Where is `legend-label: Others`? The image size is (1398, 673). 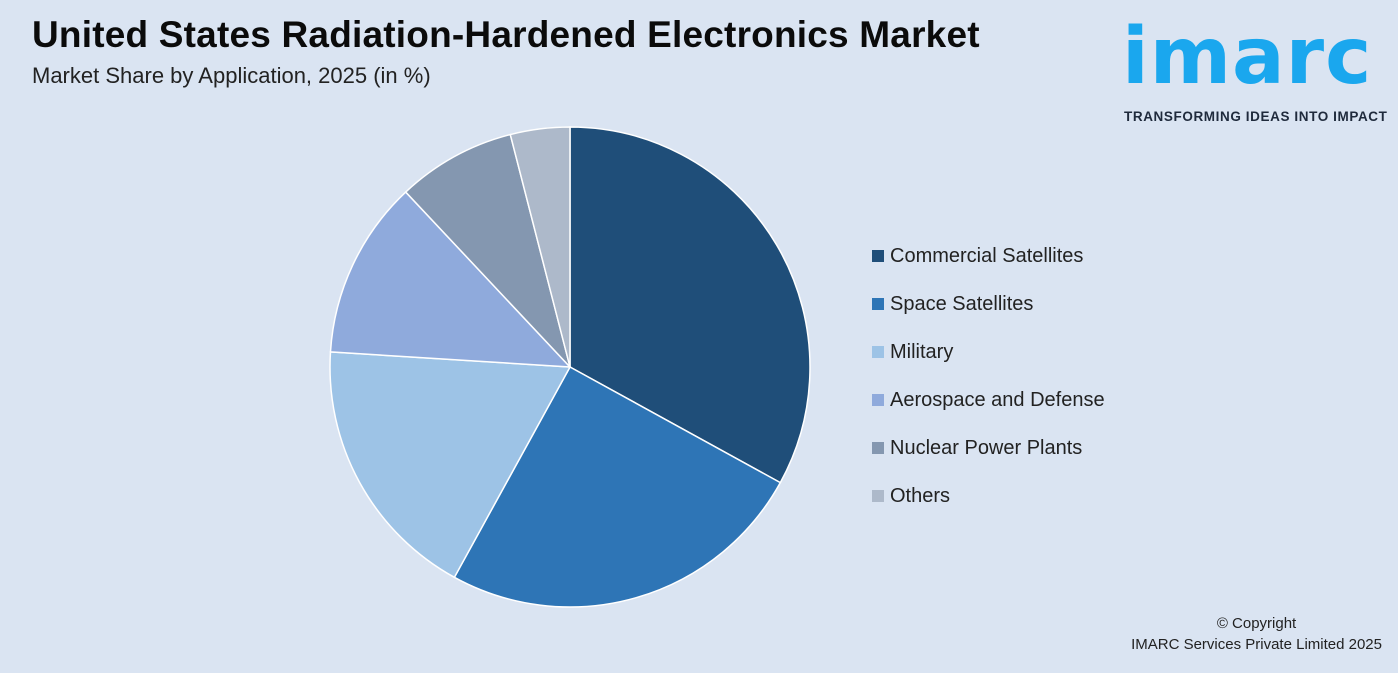
legend-label: Others is located at coordinates (920, 495).